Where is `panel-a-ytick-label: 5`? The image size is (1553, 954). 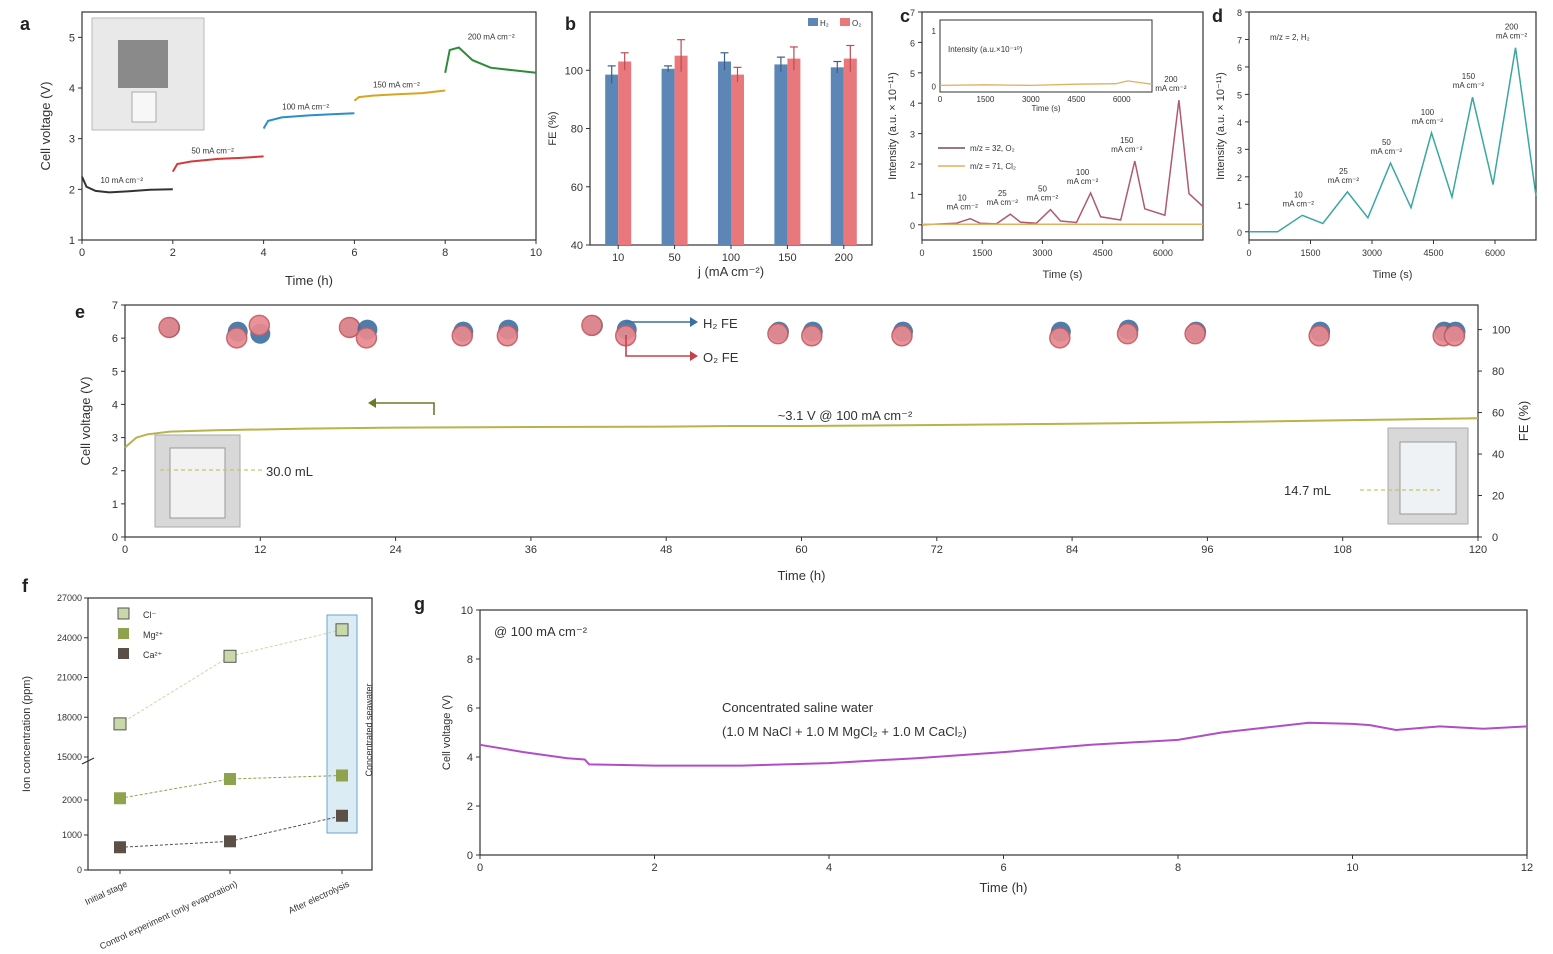
panel-a-ytick-label: 5 is located at coordinates (72, 38).